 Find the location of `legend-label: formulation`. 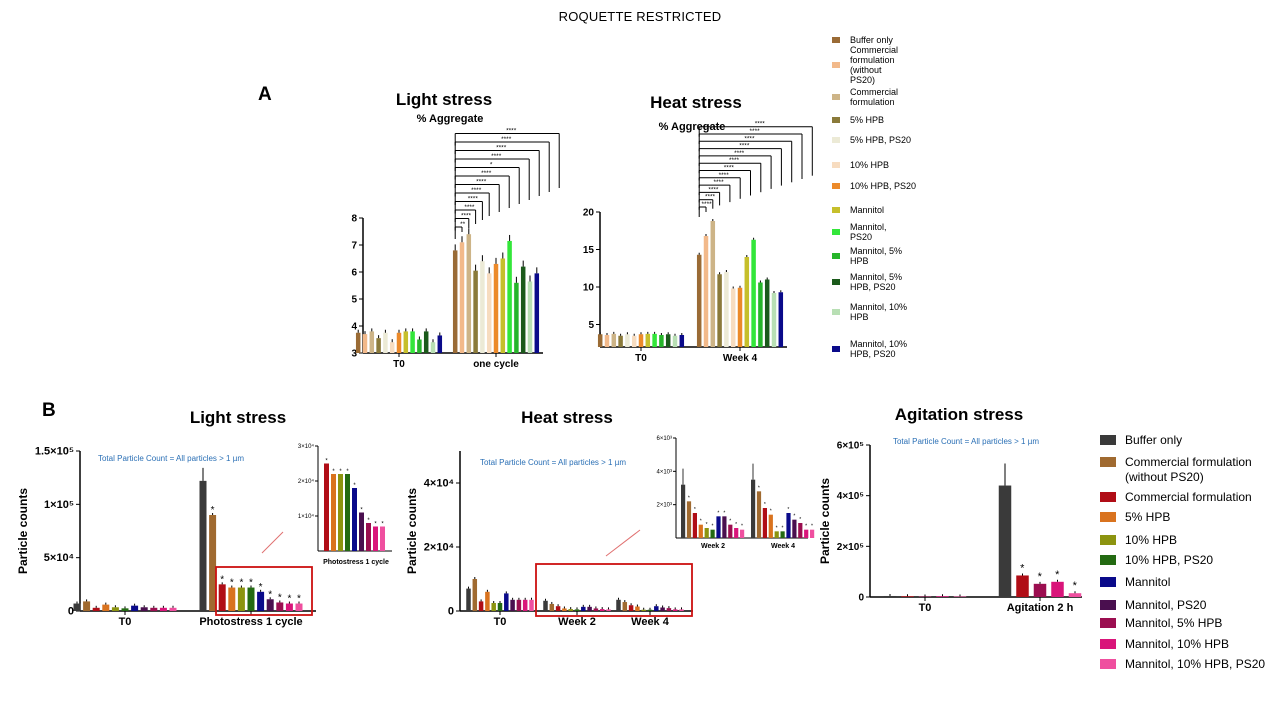

legend-label: formulation is located at coordinates (872, 102).